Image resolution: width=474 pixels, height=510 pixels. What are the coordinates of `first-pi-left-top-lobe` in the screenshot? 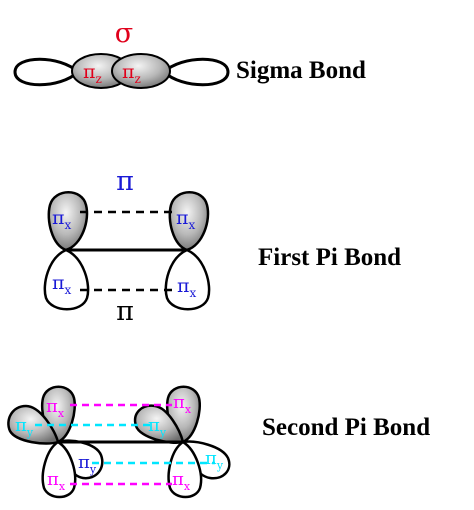 It's located at (68, 221).